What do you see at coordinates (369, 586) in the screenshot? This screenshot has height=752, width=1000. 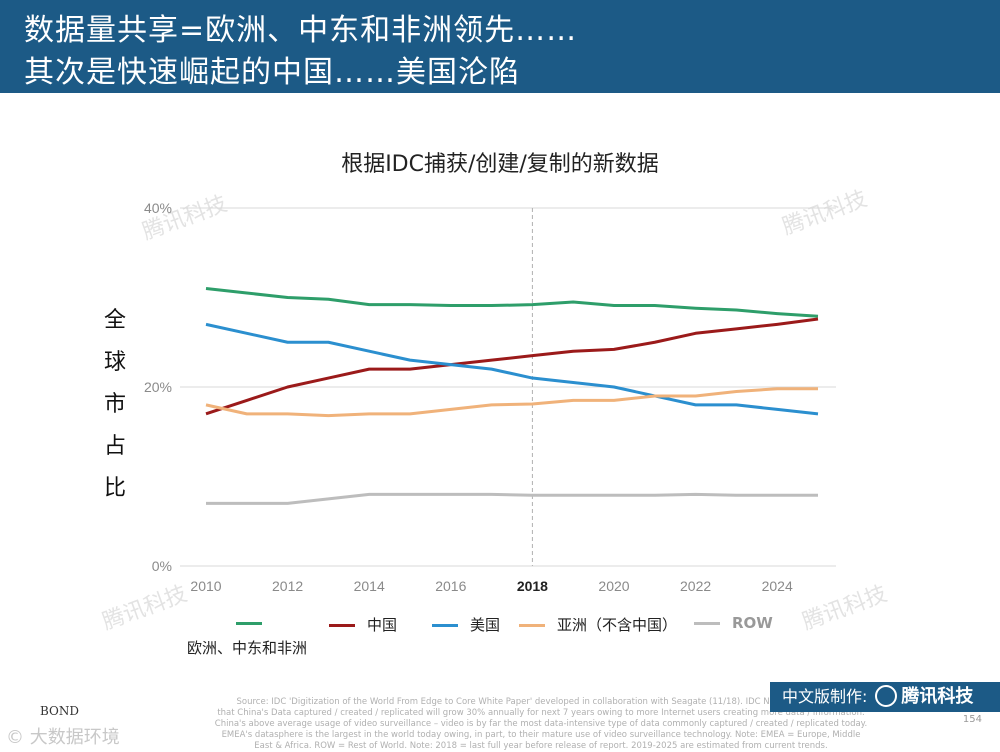 I see `x-tick-label: 2014` at bounding box center [369, 586].